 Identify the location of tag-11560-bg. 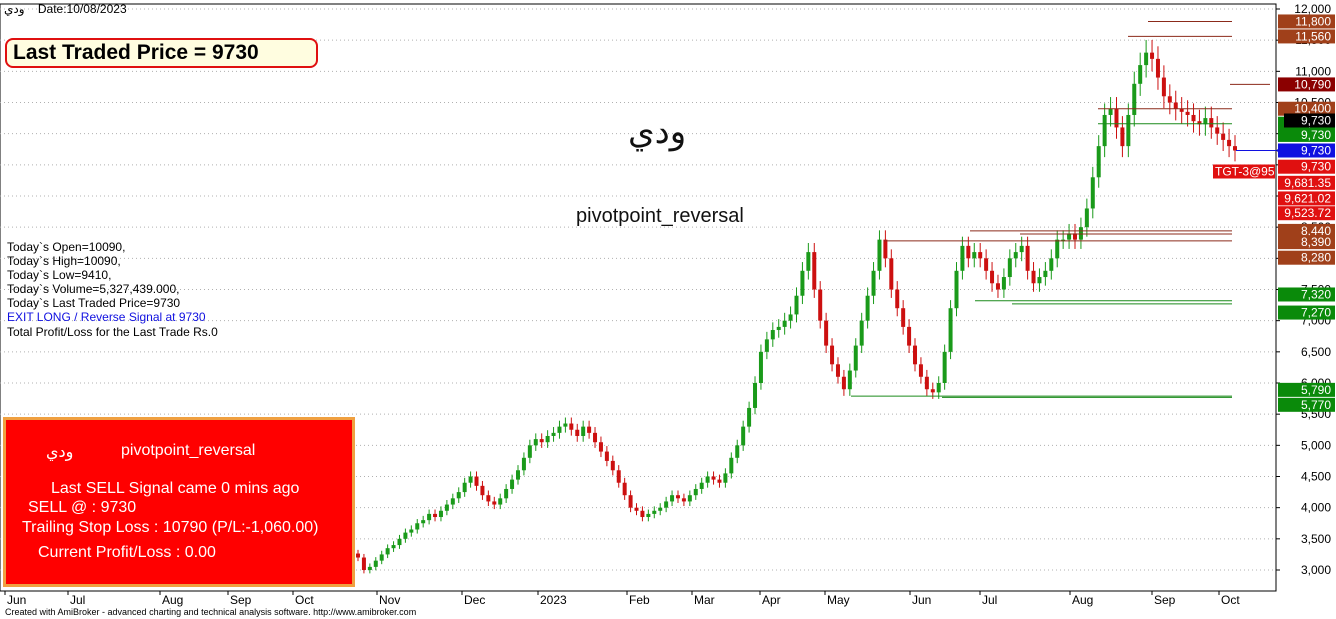
(1306, 36).